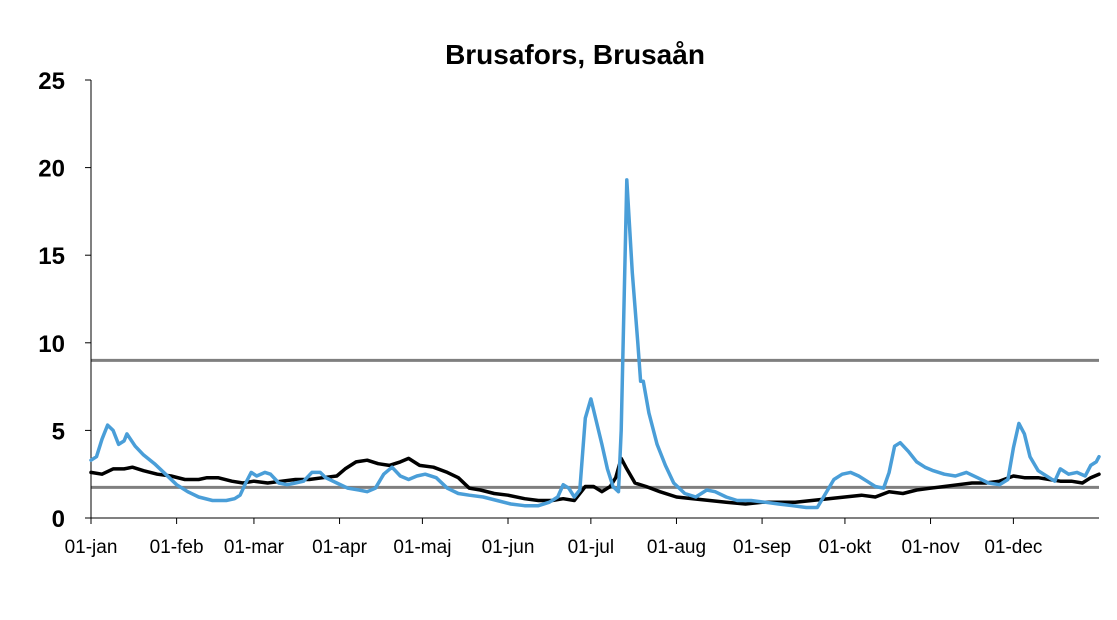  Describe the element at coordinates (254, 547) in the screenshot. I see `x-tick-label: 01-mar` at that location.